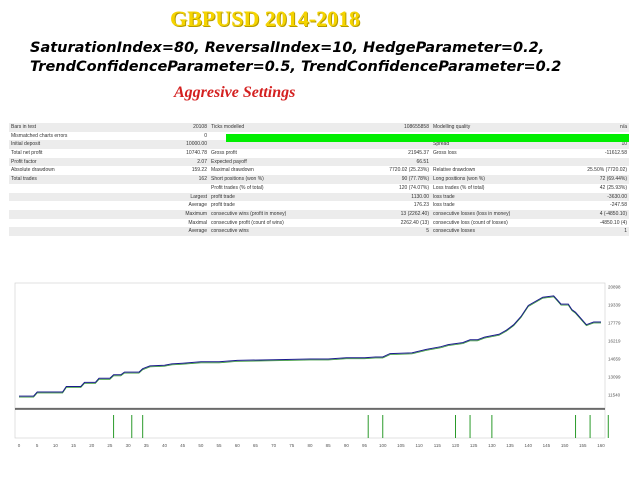  I want to click on x-tick-label: 10, so click(56, 445).